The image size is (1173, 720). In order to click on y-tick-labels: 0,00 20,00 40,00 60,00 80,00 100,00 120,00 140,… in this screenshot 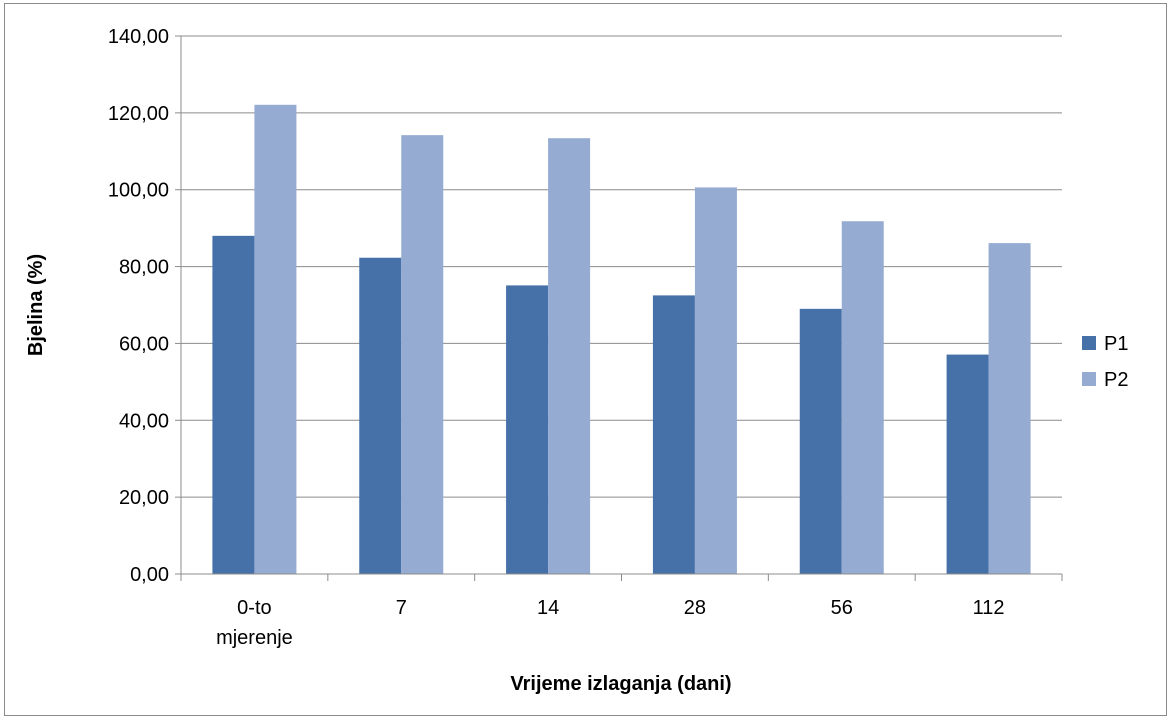, I will do `click(138, 306)`.